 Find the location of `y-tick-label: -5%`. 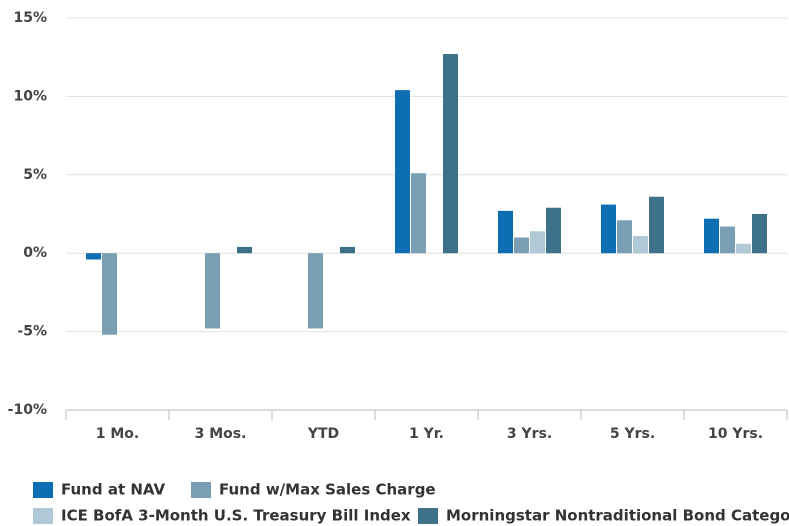

y-tick-label: -5% is located at coordinates (32, 332).